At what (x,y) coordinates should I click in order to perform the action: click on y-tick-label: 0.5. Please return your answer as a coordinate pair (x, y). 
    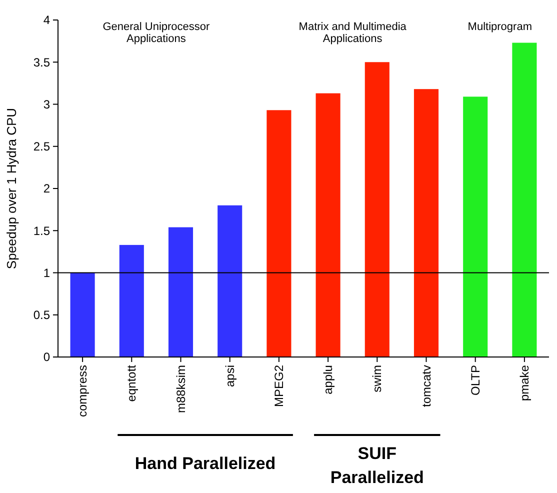
    Looking at the image, I should click on (41, 315).